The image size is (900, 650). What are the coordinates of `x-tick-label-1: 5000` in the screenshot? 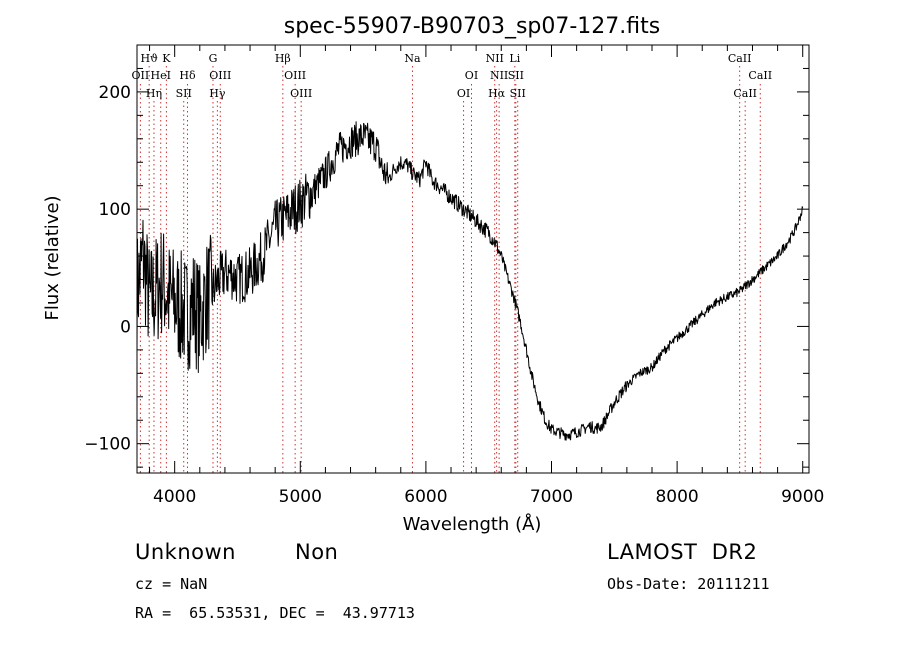 It's located at (300, 497).